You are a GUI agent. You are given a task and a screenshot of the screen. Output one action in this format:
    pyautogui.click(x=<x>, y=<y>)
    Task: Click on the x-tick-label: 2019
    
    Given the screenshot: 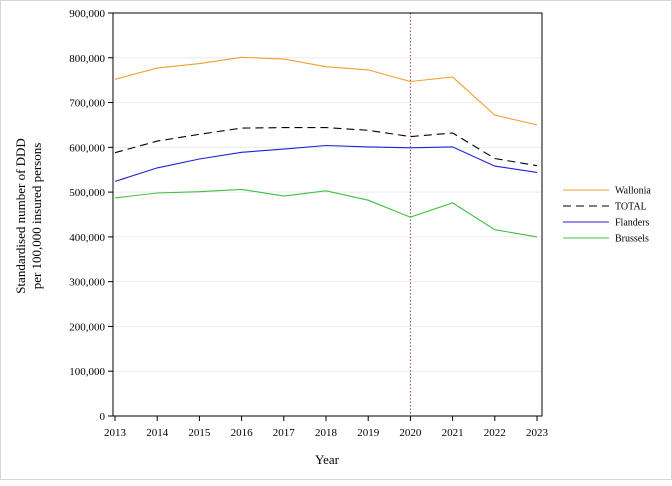 What is the action you would take?
    pyautogui.click(x=368, y=433)
    